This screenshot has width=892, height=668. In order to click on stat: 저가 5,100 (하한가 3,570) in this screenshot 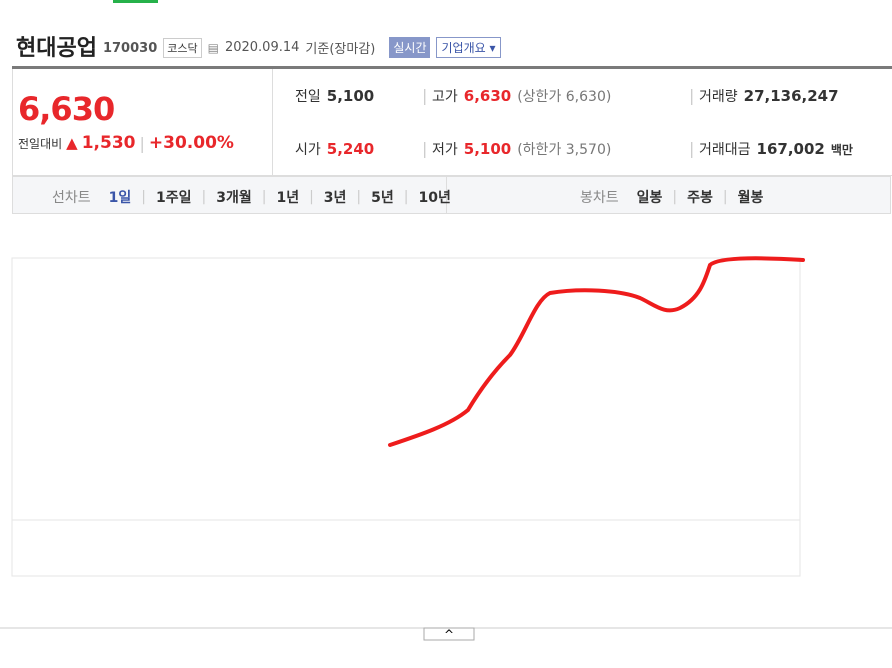, I will do `click(521, 149)`.